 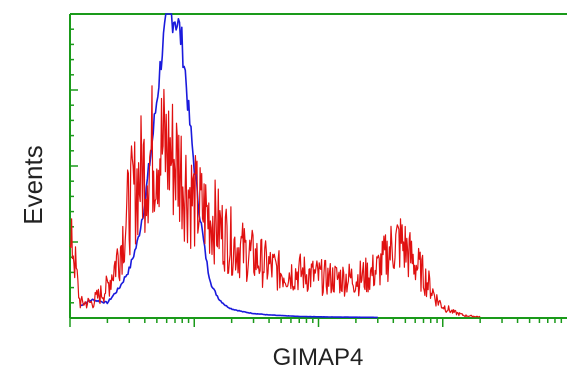 What do you see at coordinates (316, 322) in the screenshot?
I see `x-axis-ticks` at bounding box center [316, 322].